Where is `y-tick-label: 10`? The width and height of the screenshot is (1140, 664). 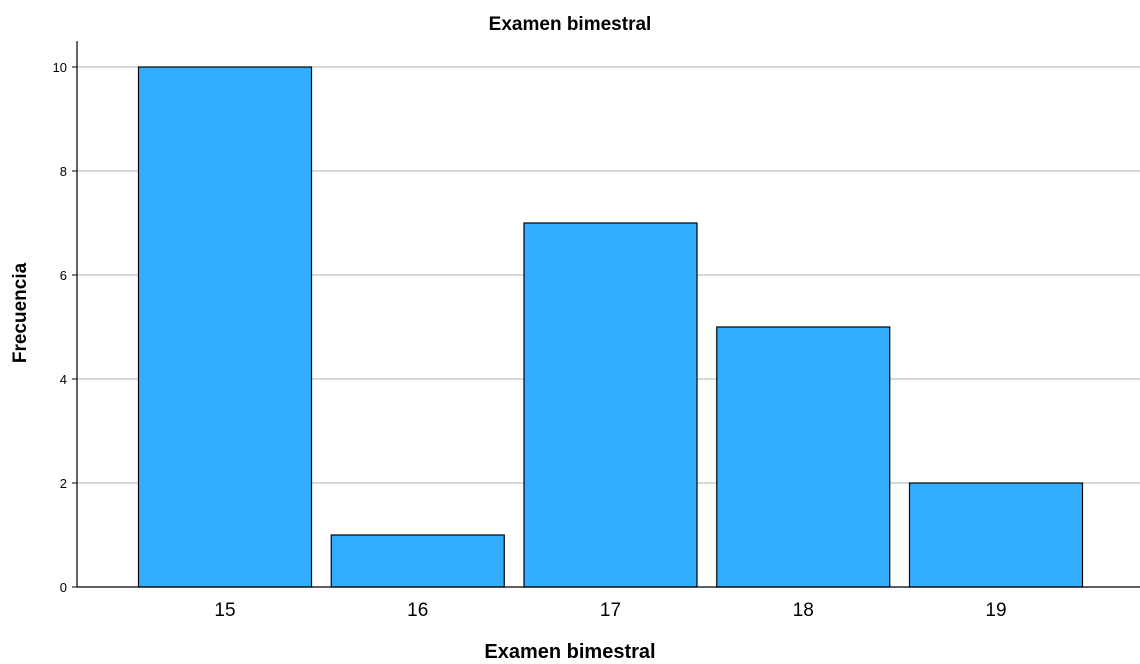 y-tick-label: 10 is located at coordinates (60, 67).